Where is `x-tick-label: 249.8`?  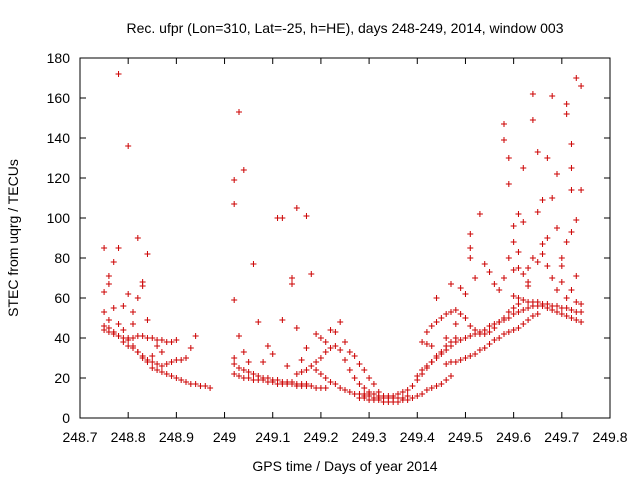
x-tick-label: 249.8 is located at coordinates (609, 437).